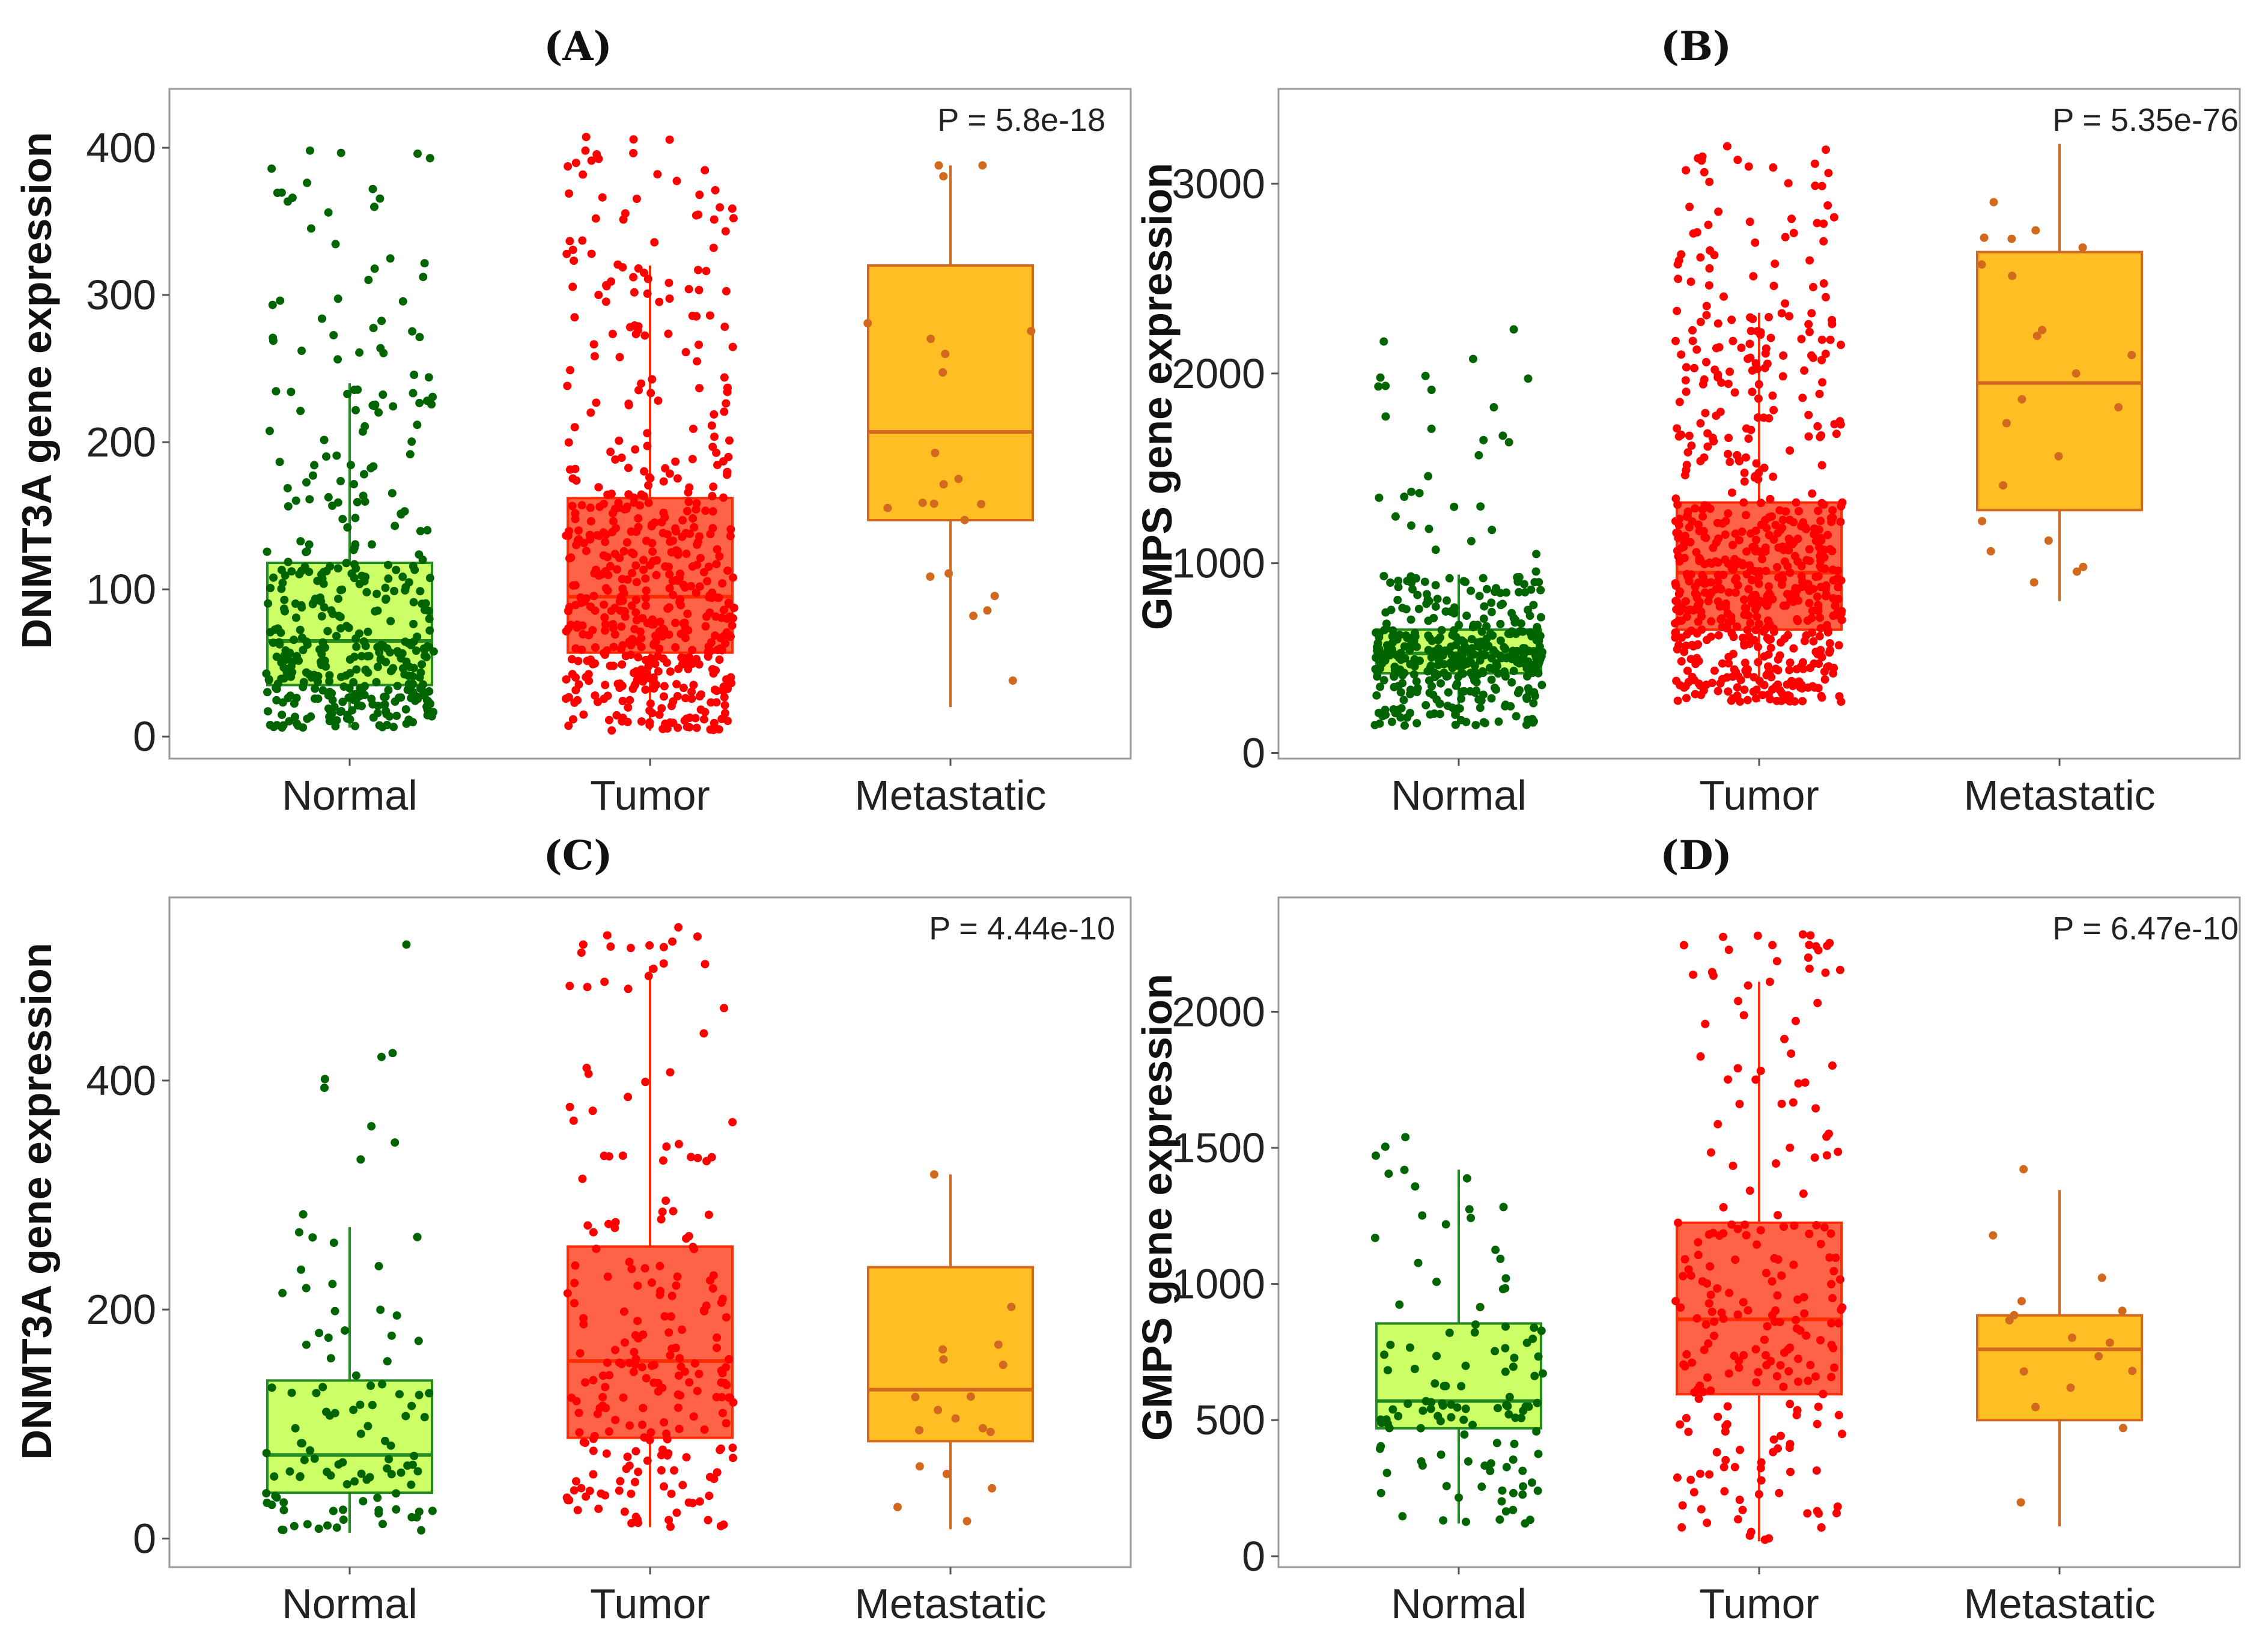 This screenshot has height=1632, width=2268. I want to click on panel-a-p-value: P = 5.8e-18, so click(1021, 120).